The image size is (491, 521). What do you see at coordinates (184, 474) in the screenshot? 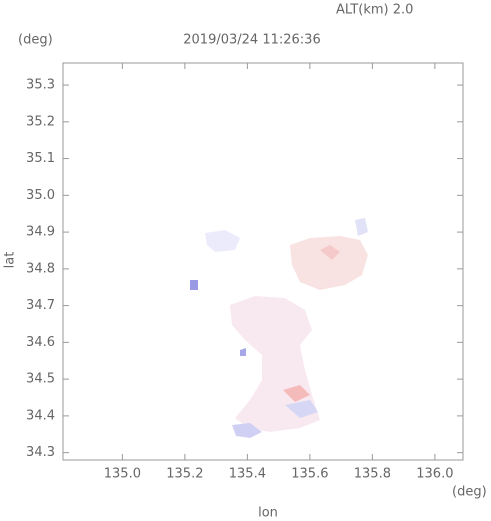
I see `x-tick-label: 135.2` at bounding box center [184, 474].